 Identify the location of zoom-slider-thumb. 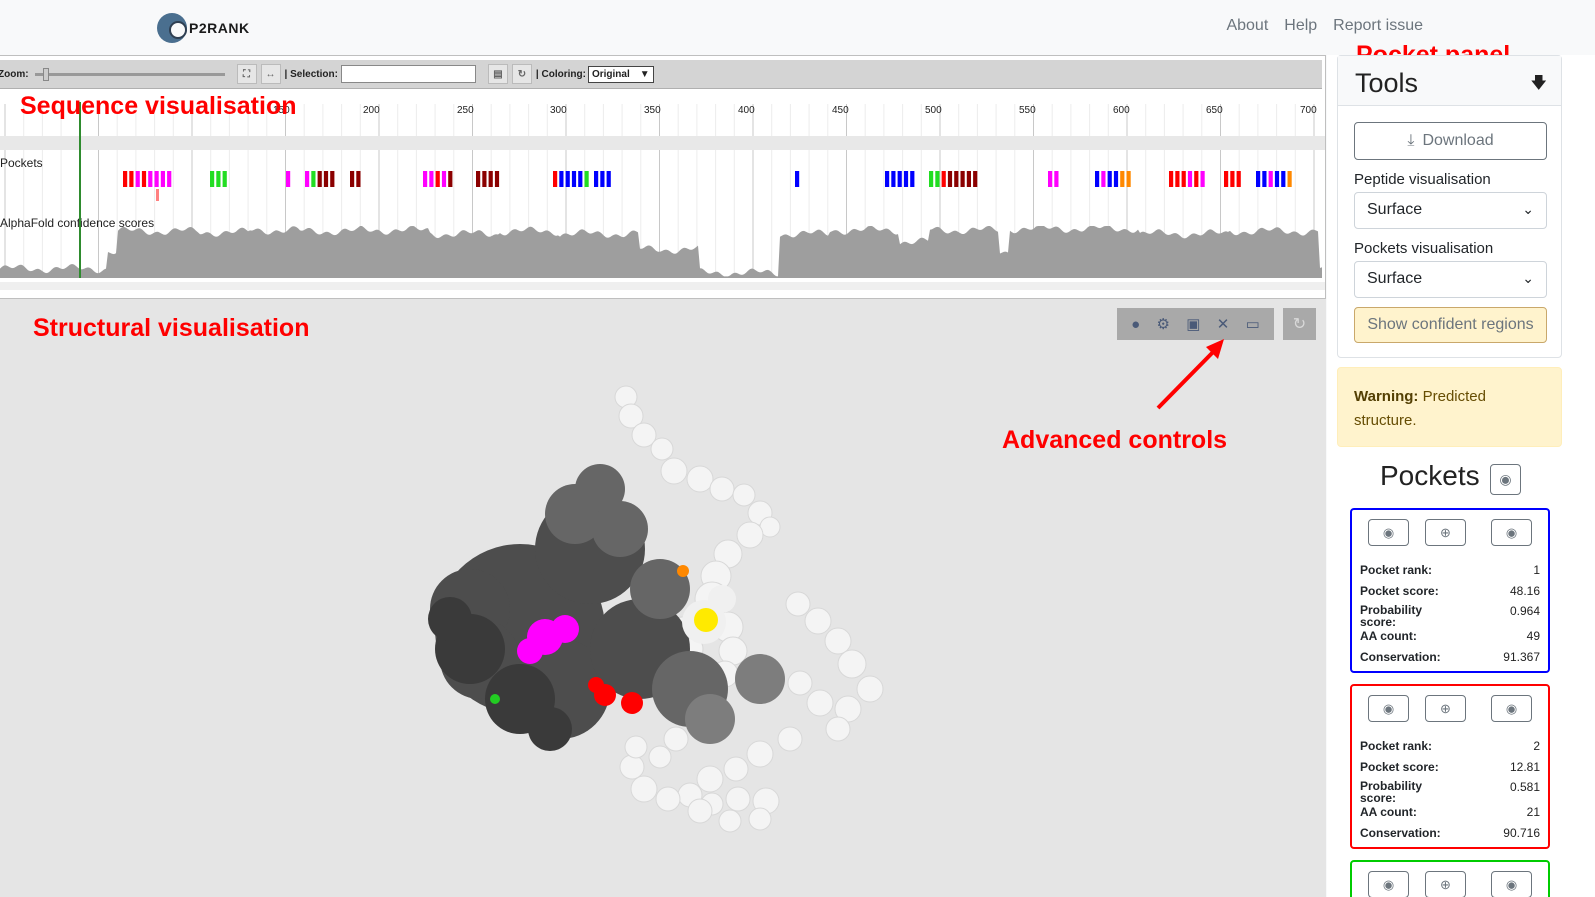
(45, 74).